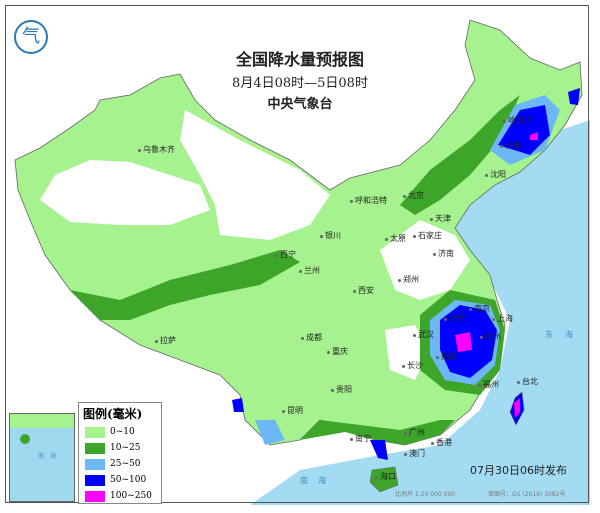 This screenshot has height=513, width=600. Describe the element at coordinates (427, 235) in the screenshot. I see `city-label: 石家庄` at that location.